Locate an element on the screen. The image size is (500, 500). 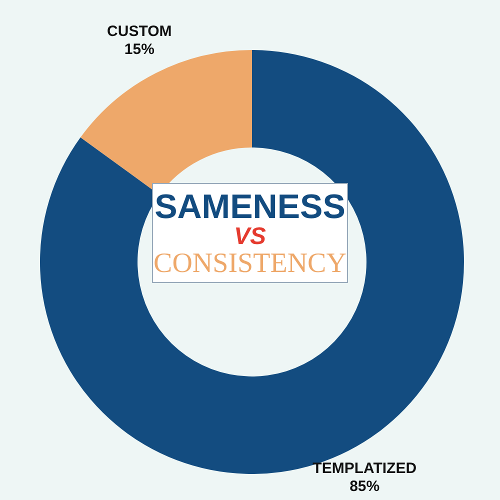
data-label: 85% is located at coordinates (365, 487).